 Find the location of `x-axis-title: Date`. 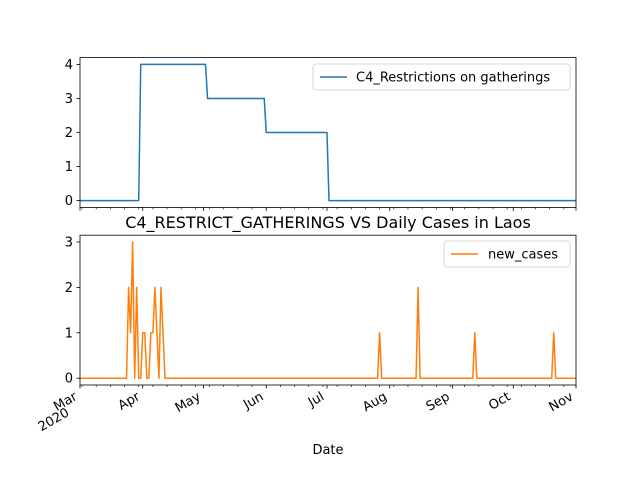

x-axis-title: Date is located at coordinates (327, 450).